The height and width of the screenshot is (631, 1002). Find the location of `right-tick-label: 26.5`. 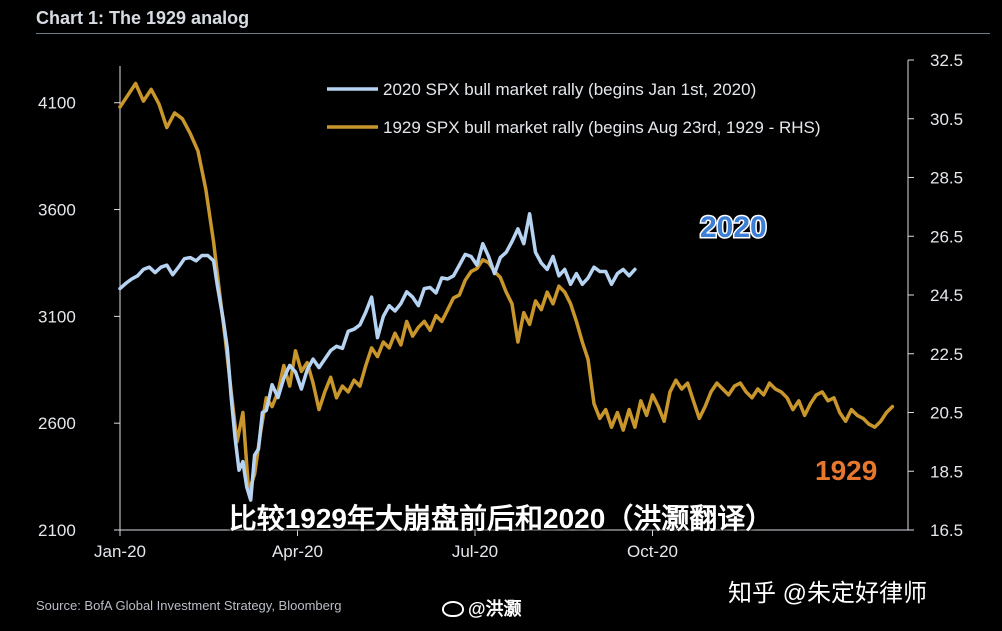

right-tick-label: 26.5 is located at coordinates (946, 236).